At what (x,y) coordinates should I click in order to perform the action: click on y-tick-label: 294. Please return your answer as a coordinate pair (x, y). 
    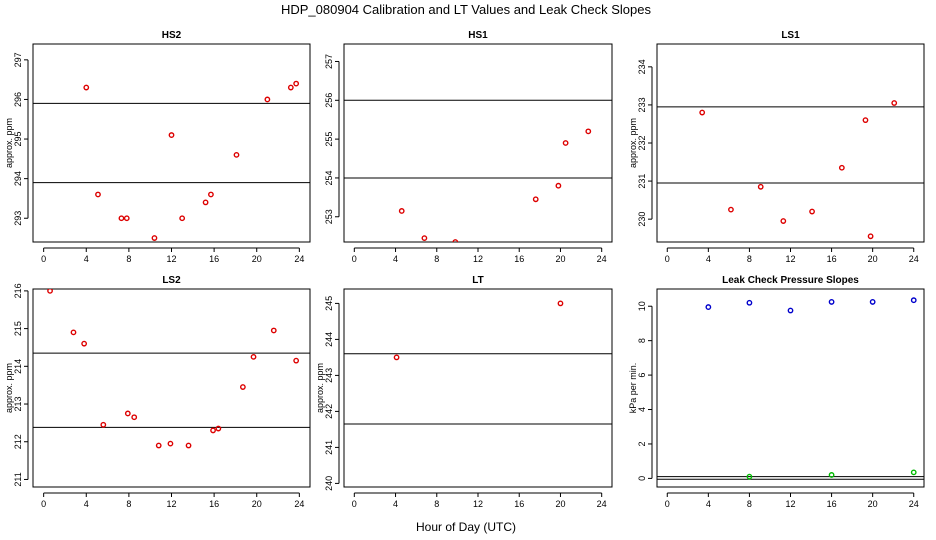
    Looking at the image, I should click on (18, 178).